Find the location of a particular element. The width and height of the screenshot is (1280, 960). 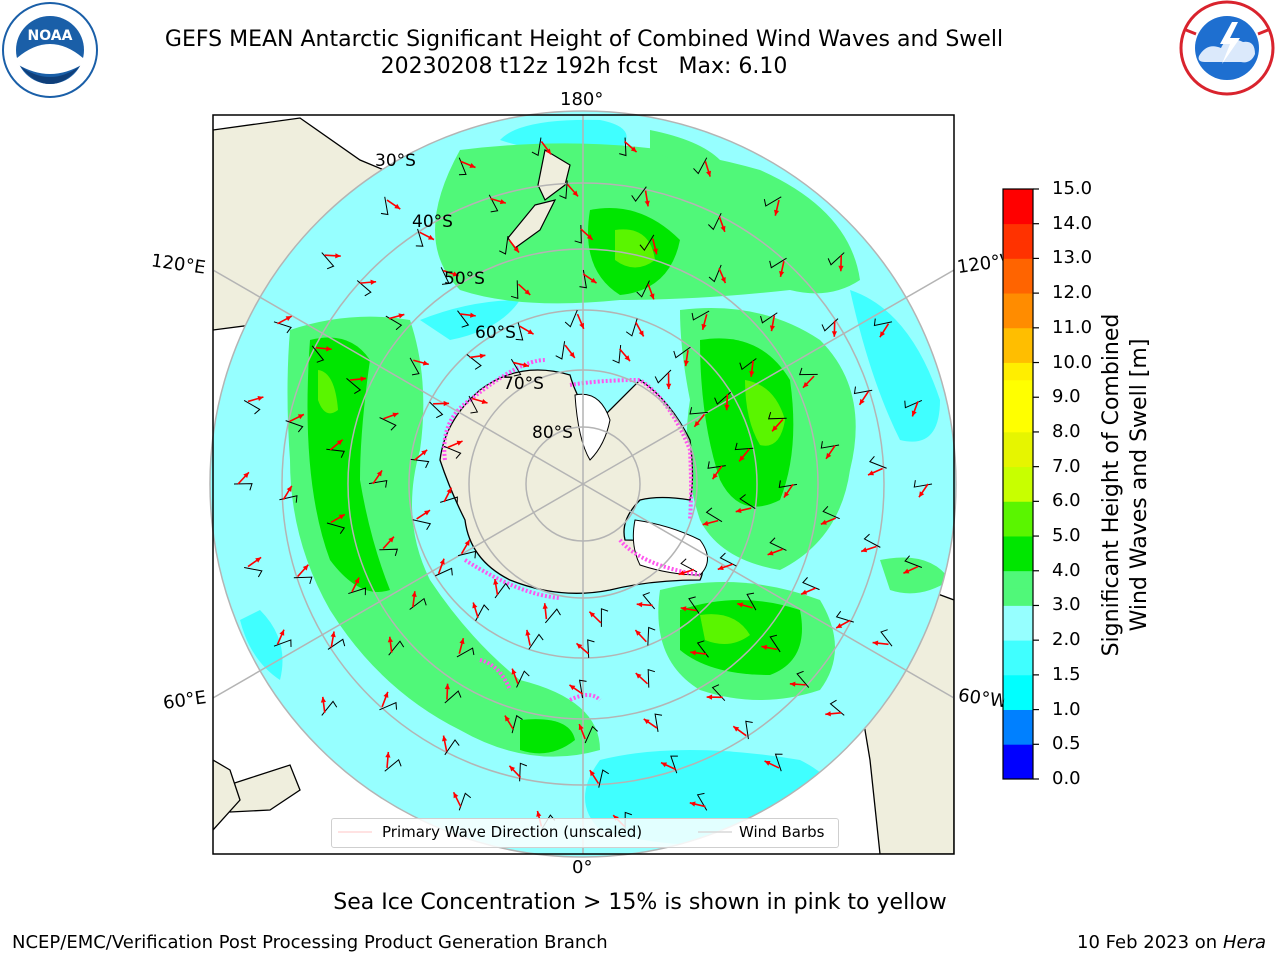

lat-label-50s: 50°S is located at coordinates (464, 279).